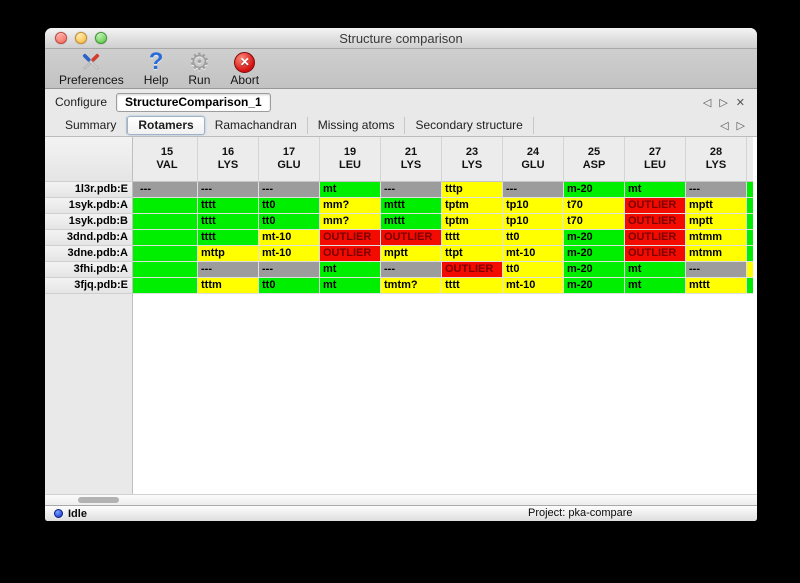  Describe the element at coordinates (724, 126) in the screenshot. I see `tab-back-icon: ◁` at that location.